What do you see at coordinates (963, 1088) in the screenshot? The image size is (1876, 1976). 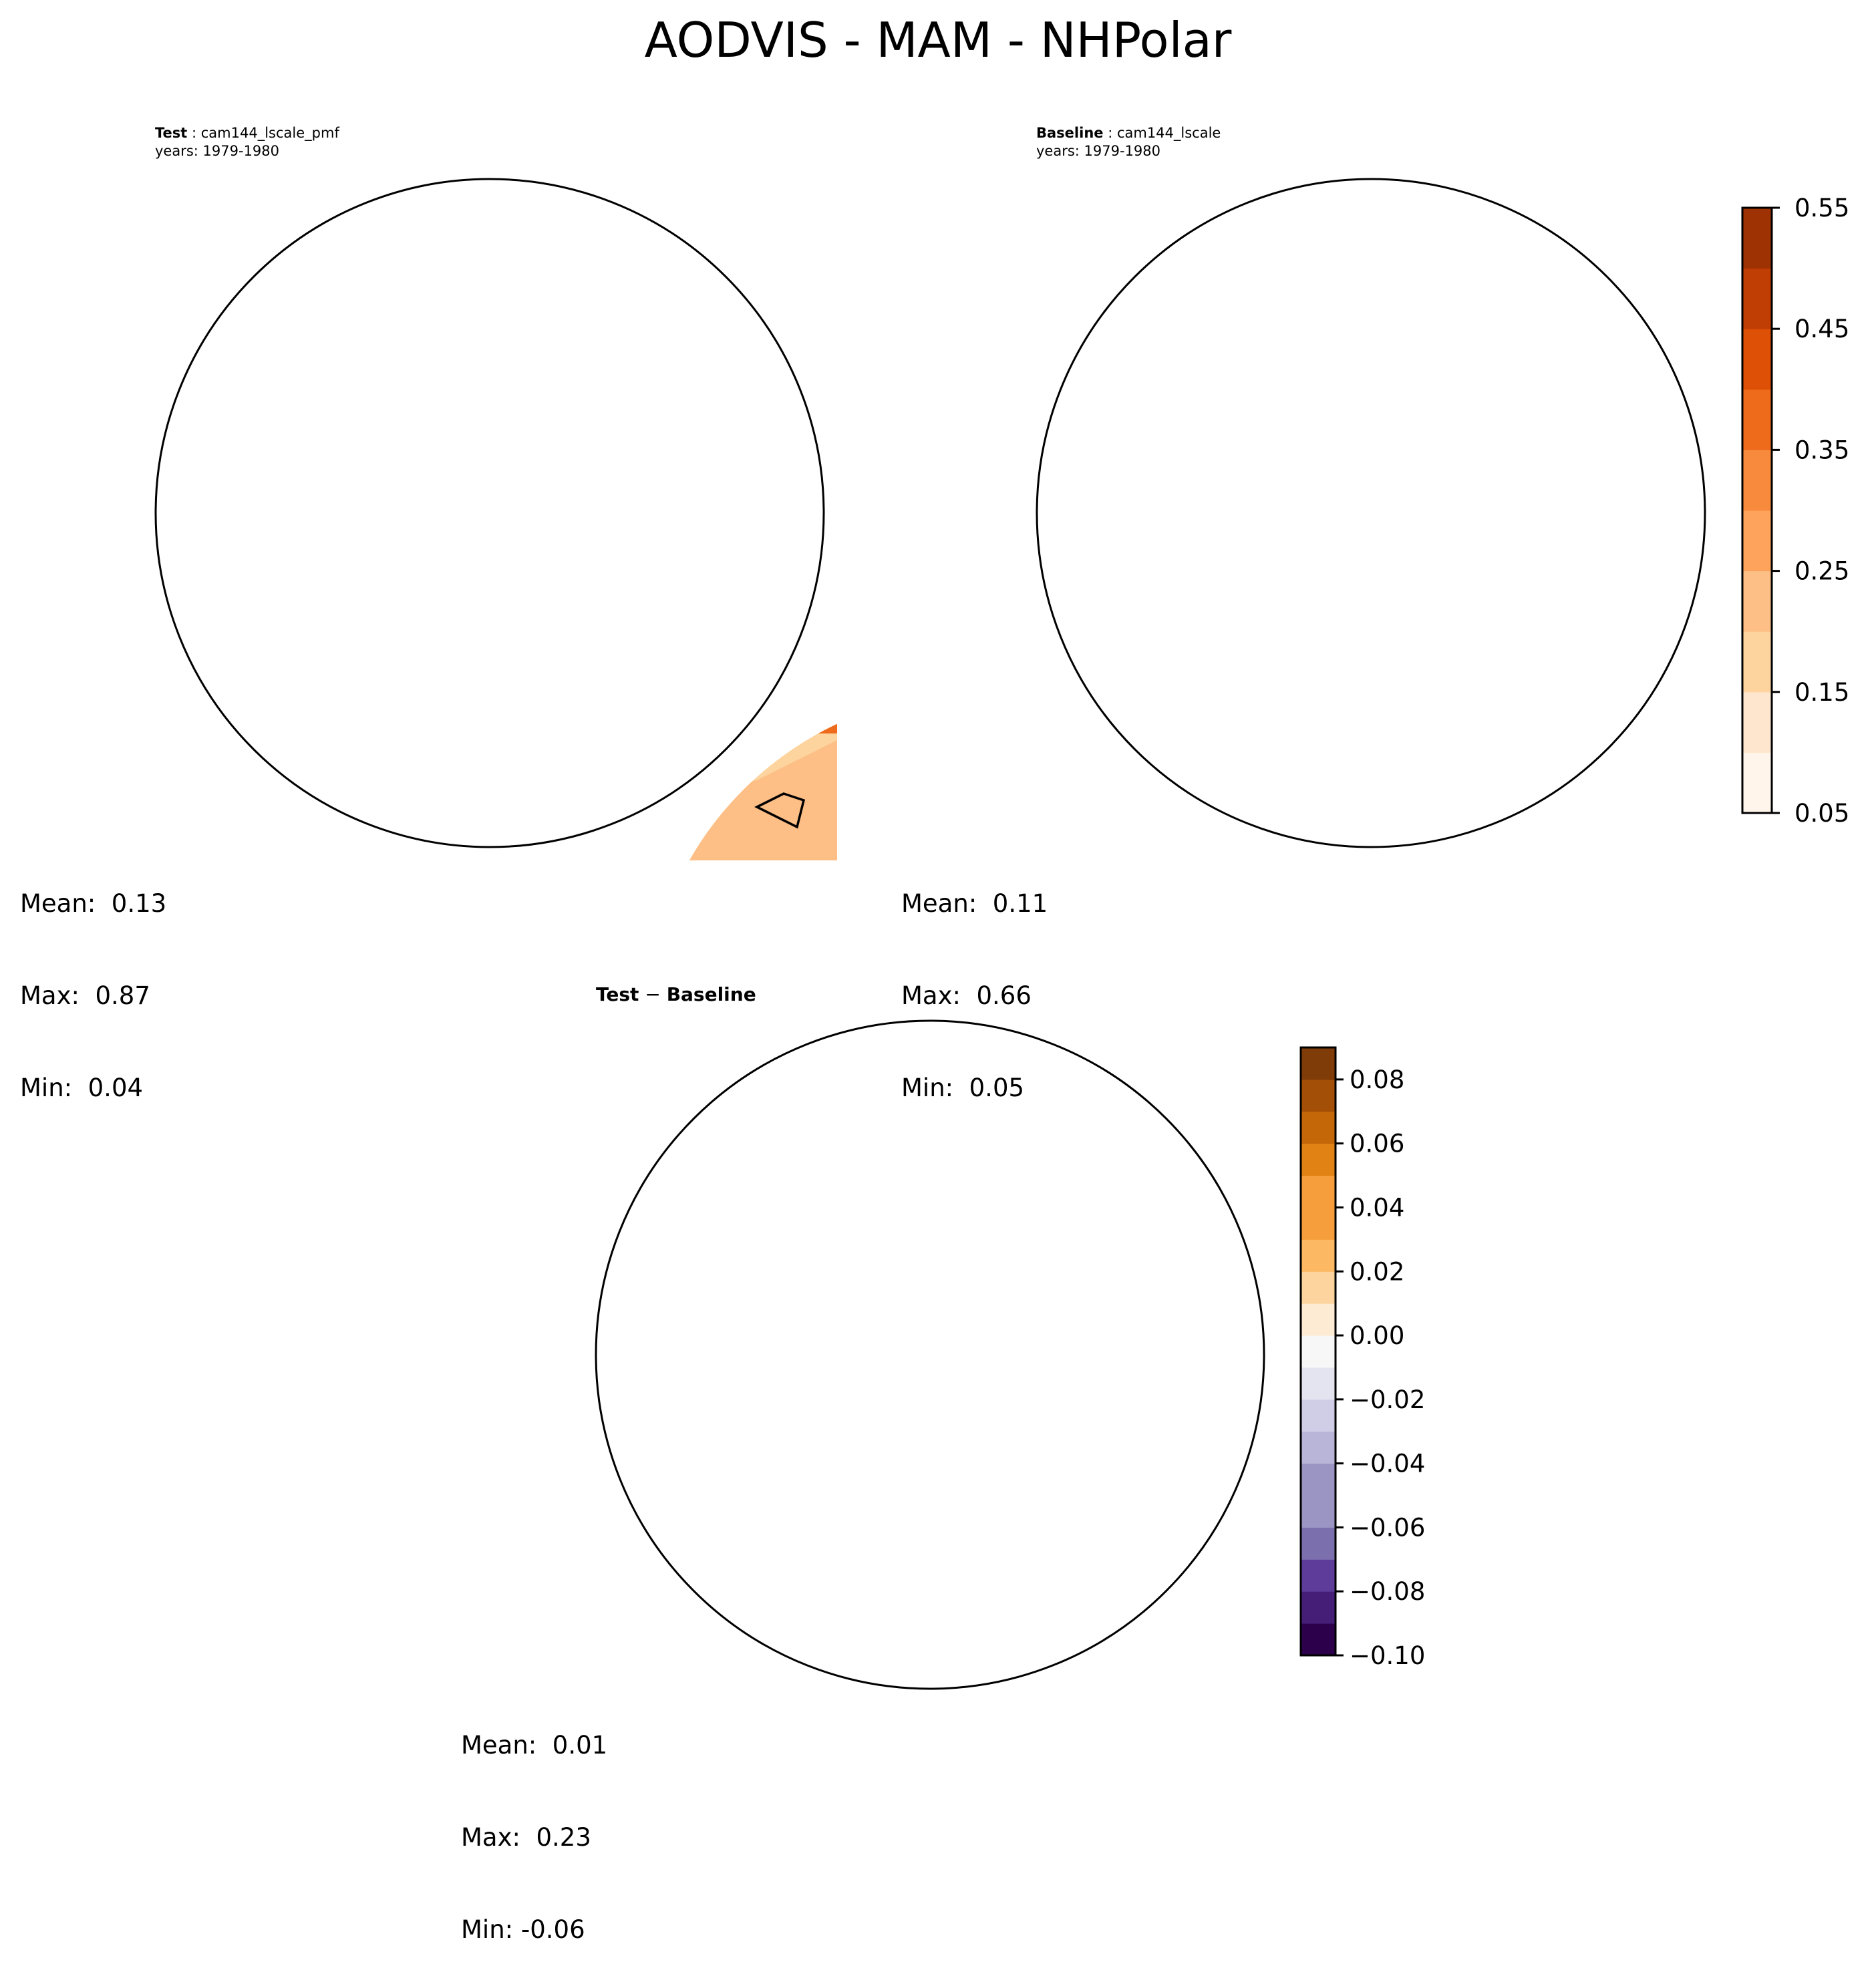 I see `baseline-min: Min: 0.05` at bounding box center [963, 1088].